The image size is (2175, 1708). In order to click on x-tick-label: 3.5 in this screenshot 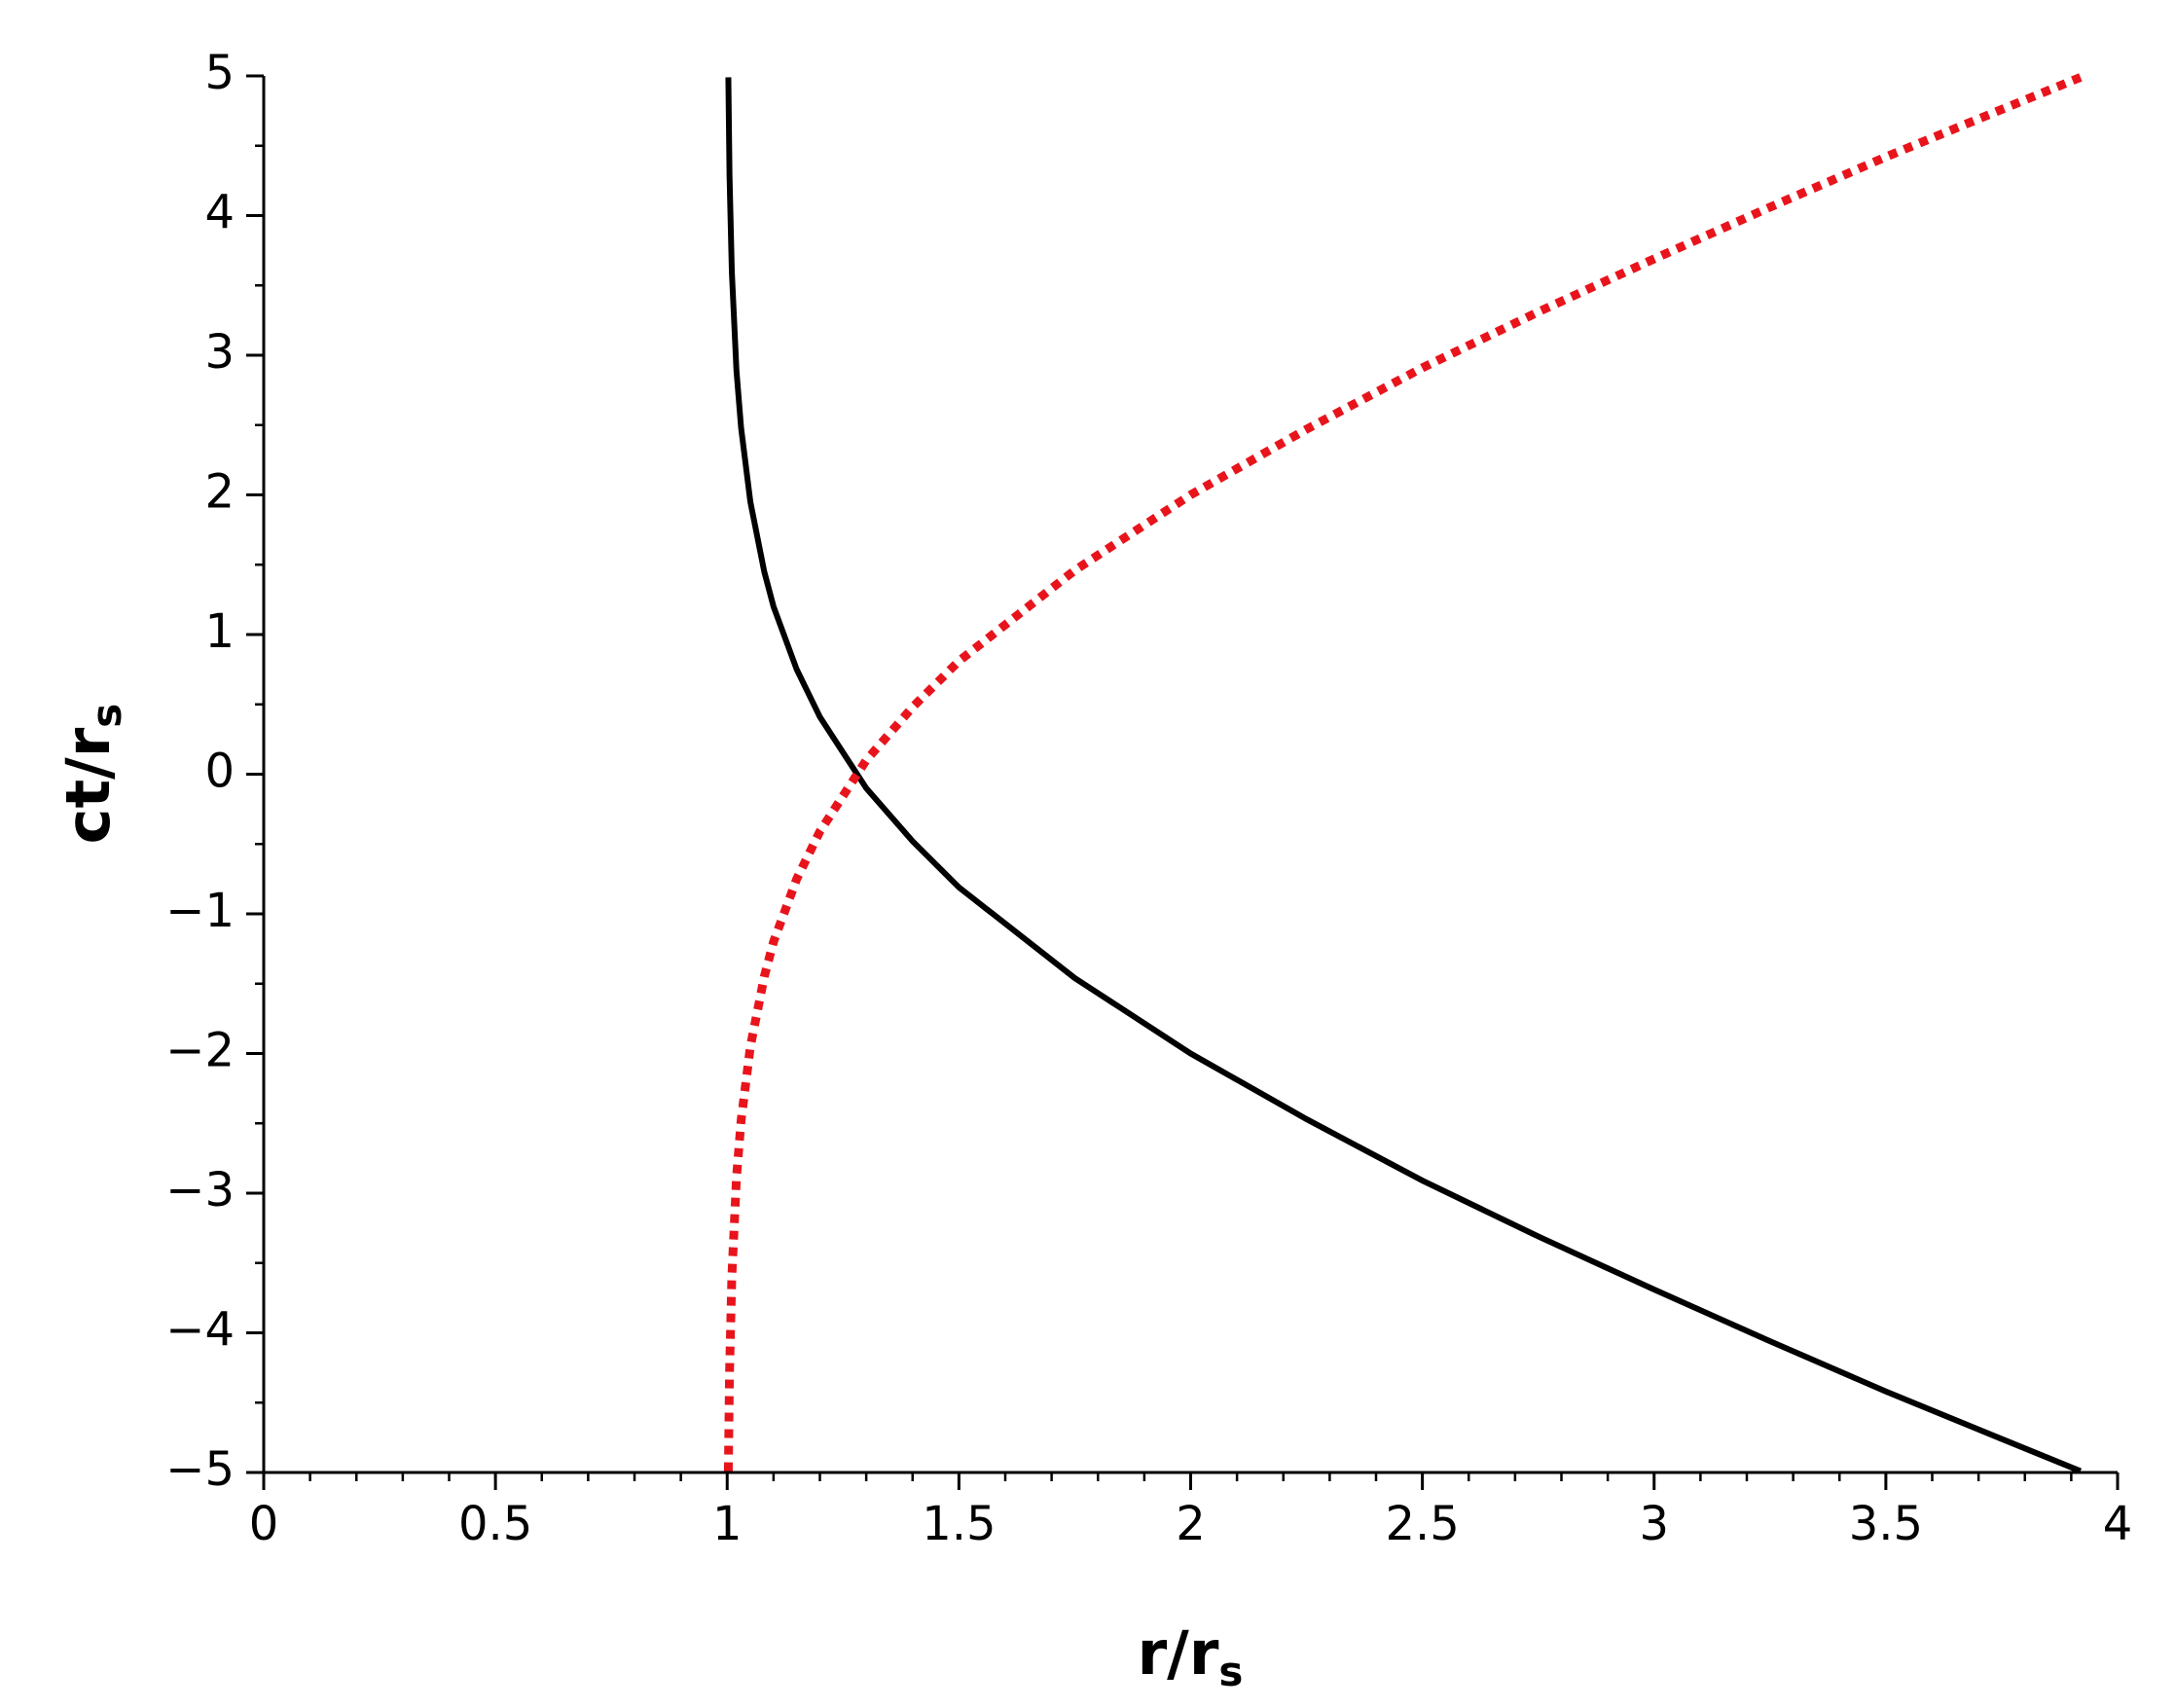, I will do `click(1886, 1524)`.